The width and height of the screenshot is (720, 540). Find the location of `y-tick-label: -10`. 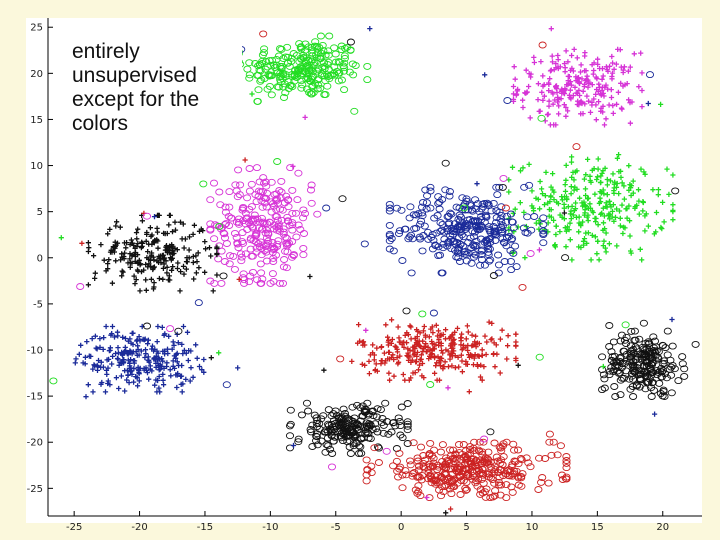

y-tick-label: -10 is located at coordinates (35, 351).